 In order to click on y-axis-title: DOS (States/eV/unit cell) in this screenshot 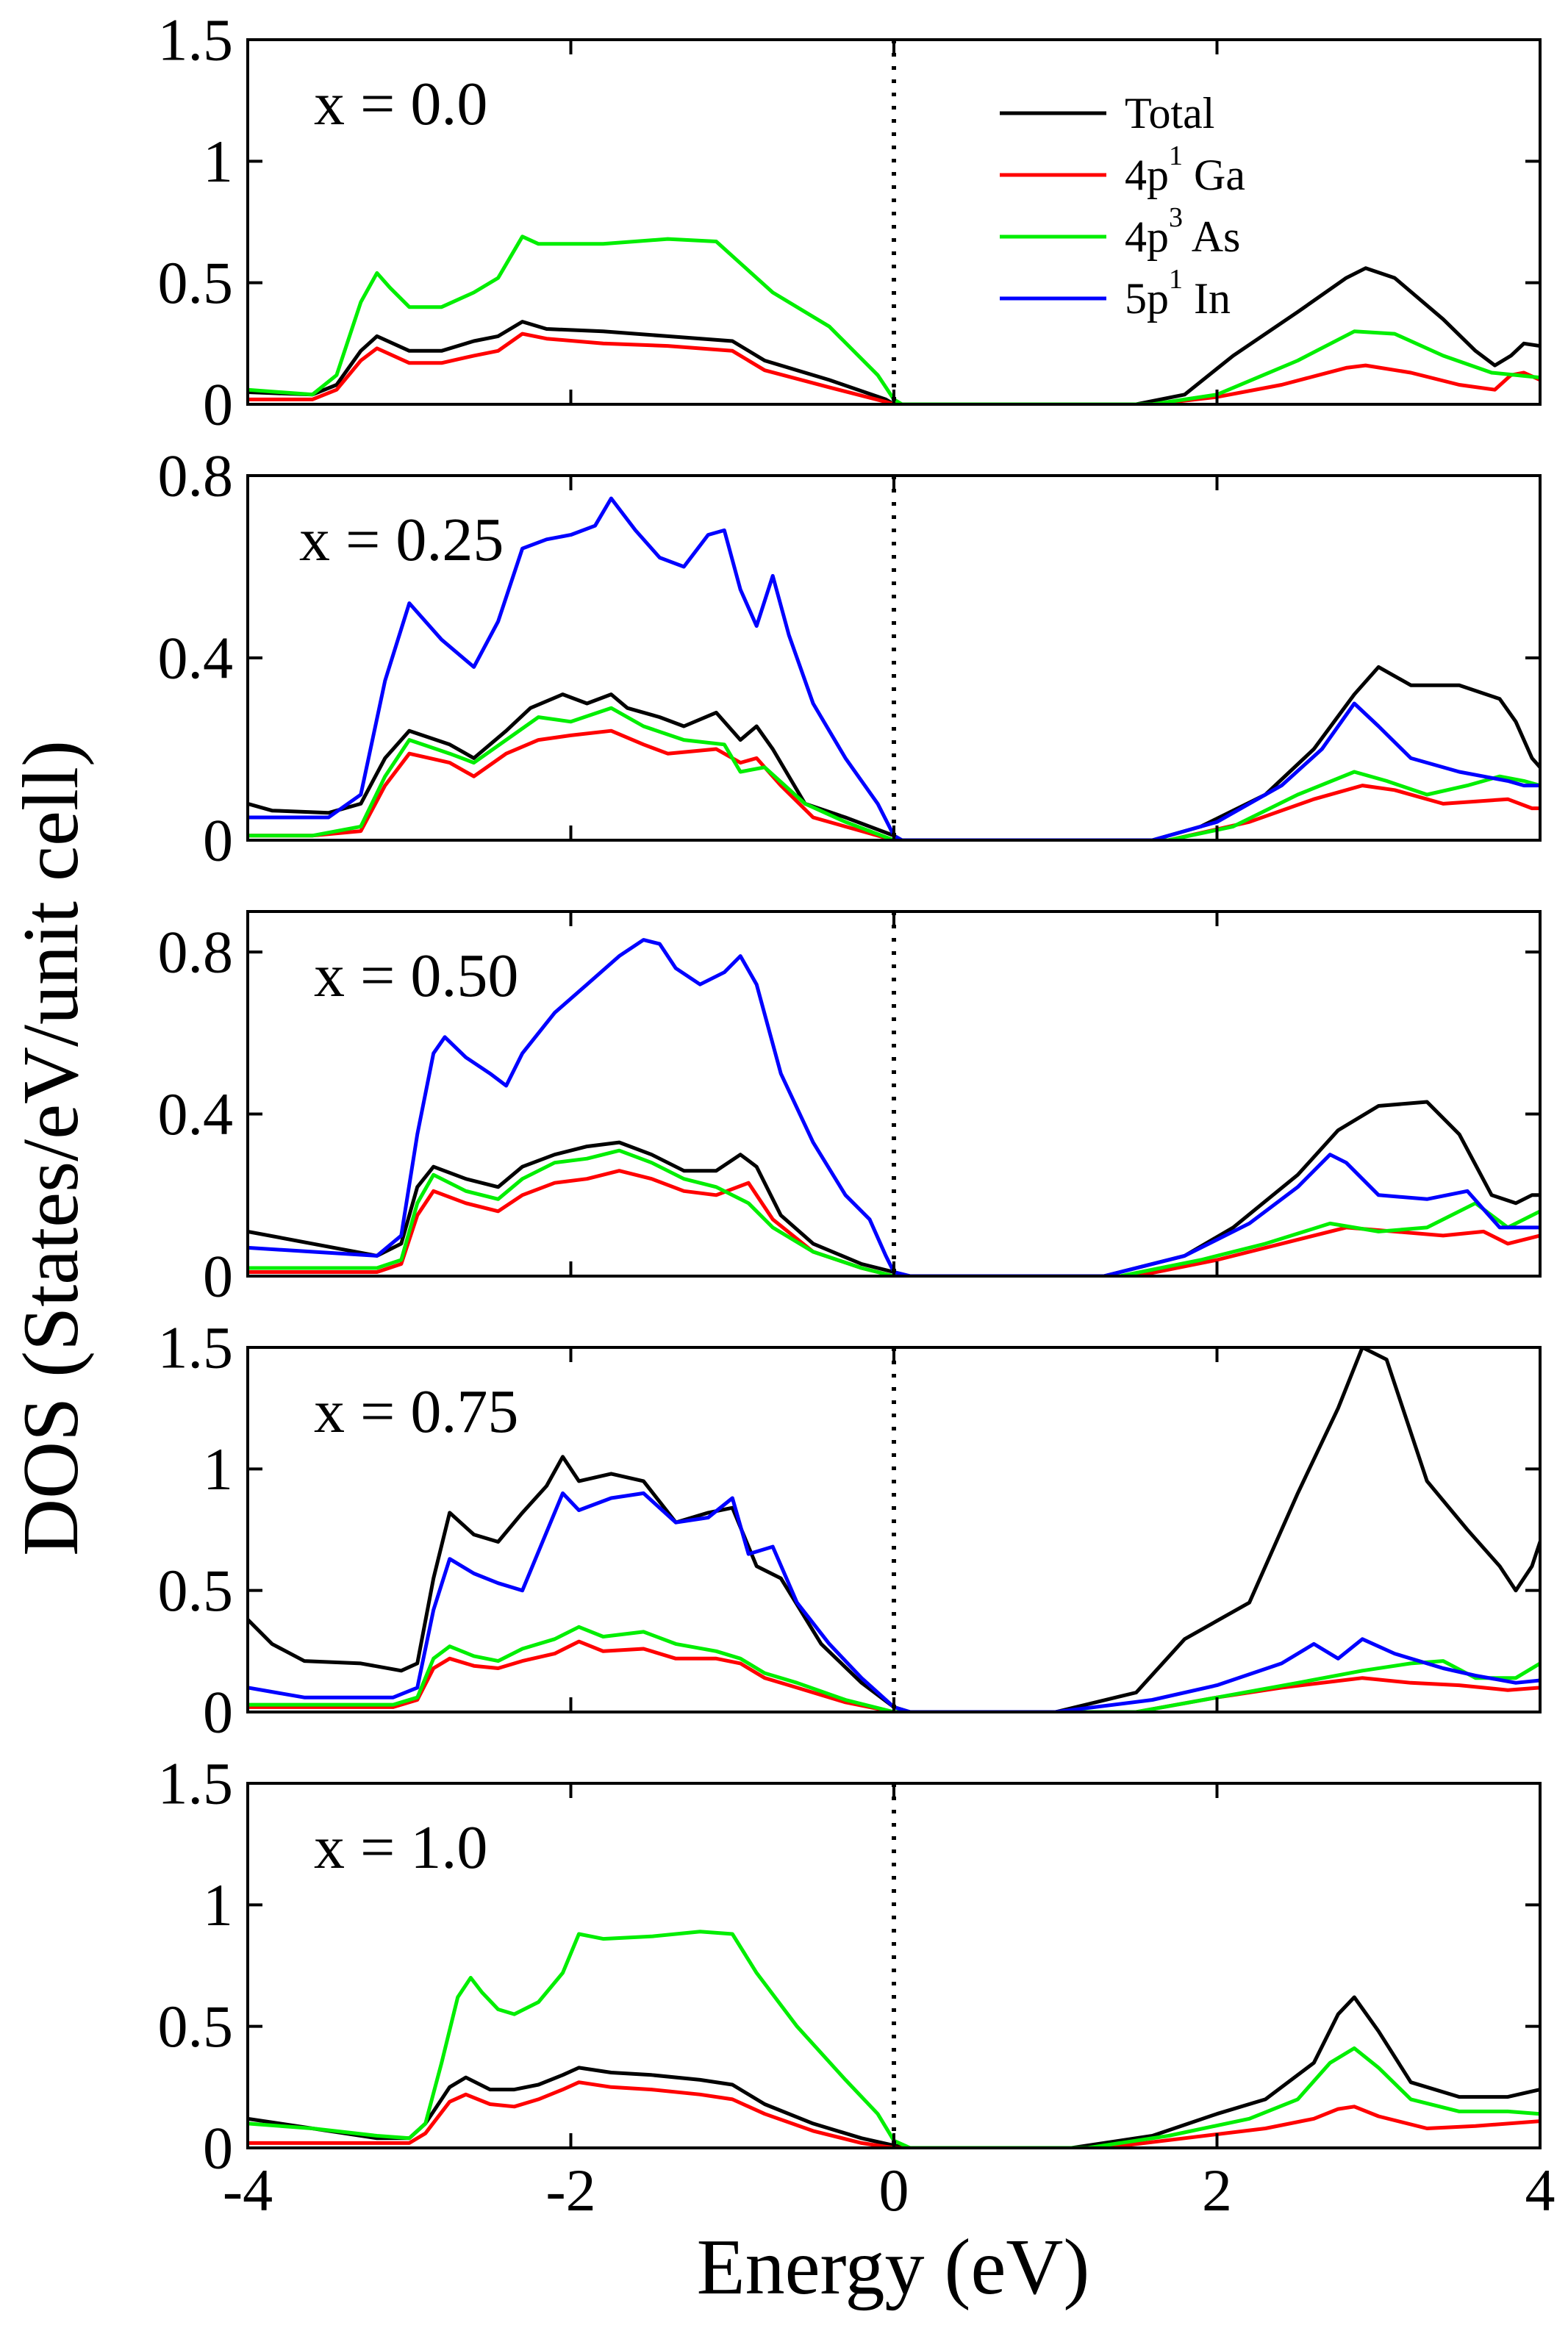, I will do `click(51, 1148)`.